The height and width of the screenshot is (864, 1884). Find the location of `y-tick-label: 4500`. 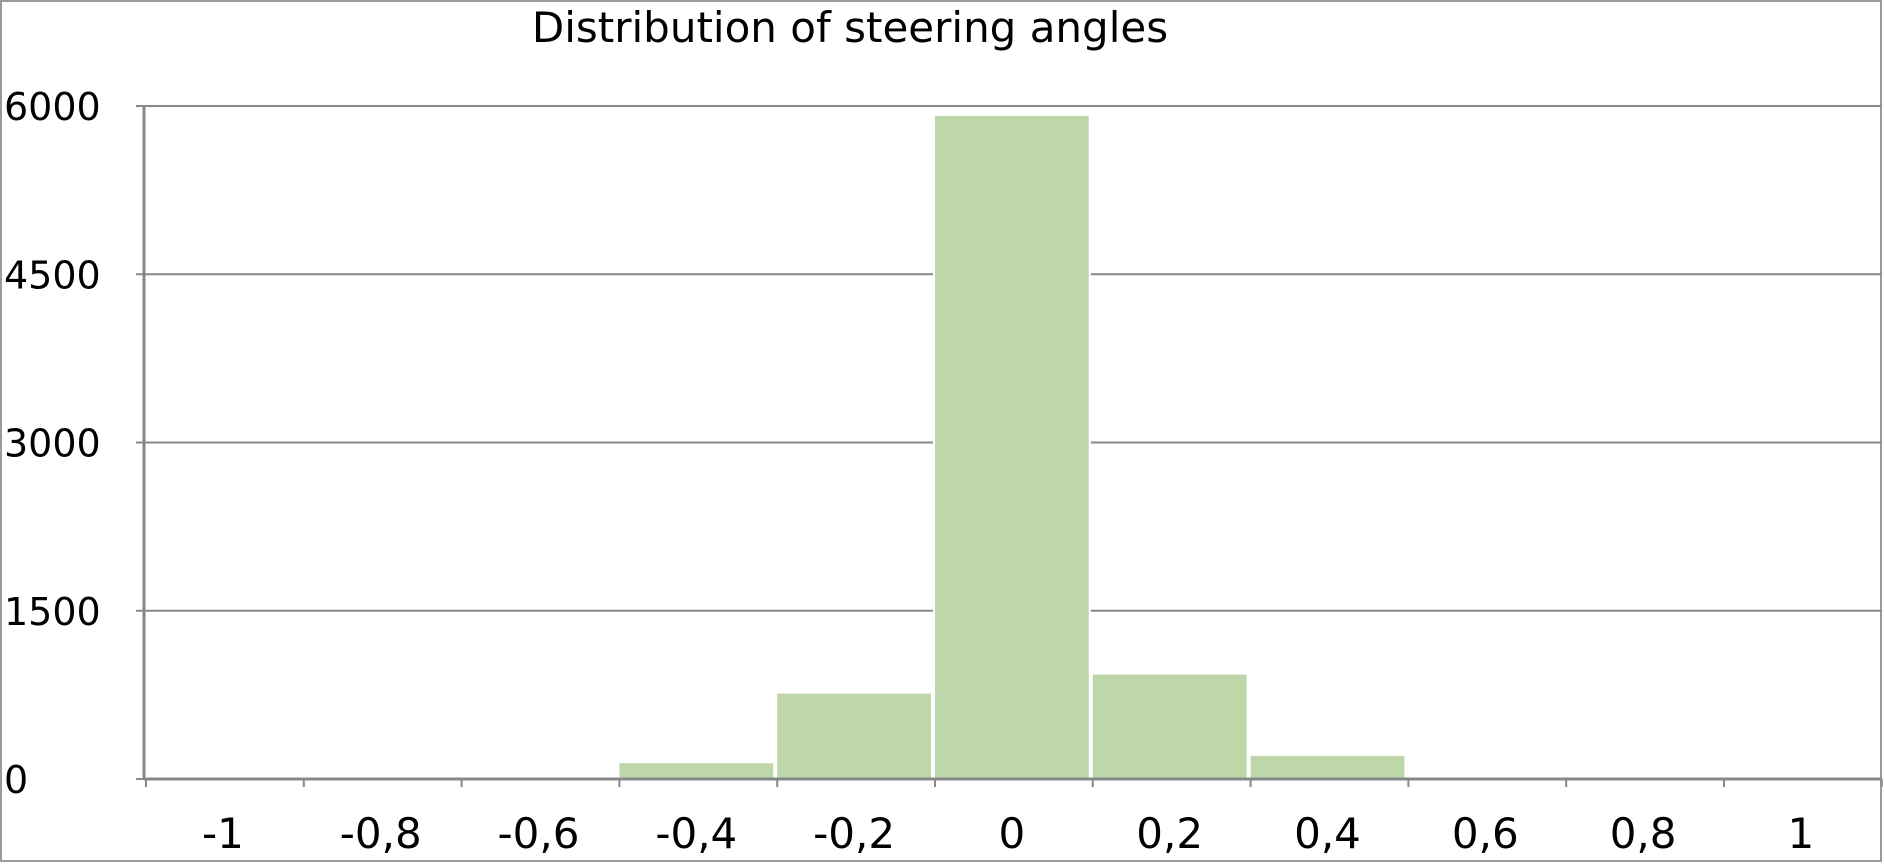

y-tick-label: 4500 is located at coordinates (52, 275).